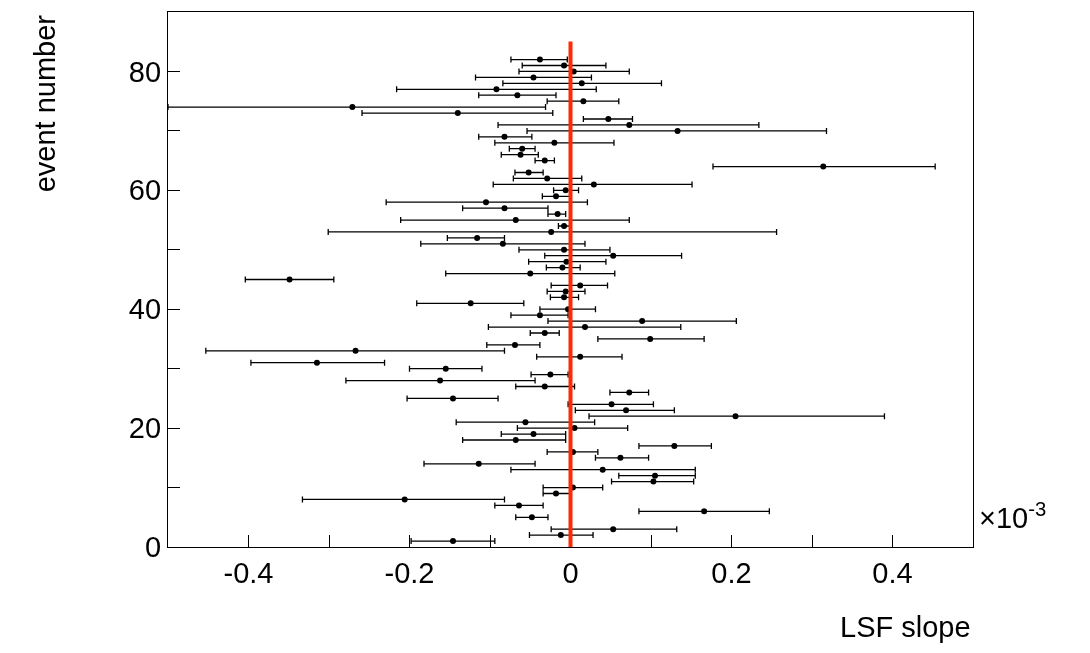 This screenshot has height=653, width=1090. Describe the element at coordinates (409, 572) in the screenshot. I see `x-tick-label: -0.2` at that location.